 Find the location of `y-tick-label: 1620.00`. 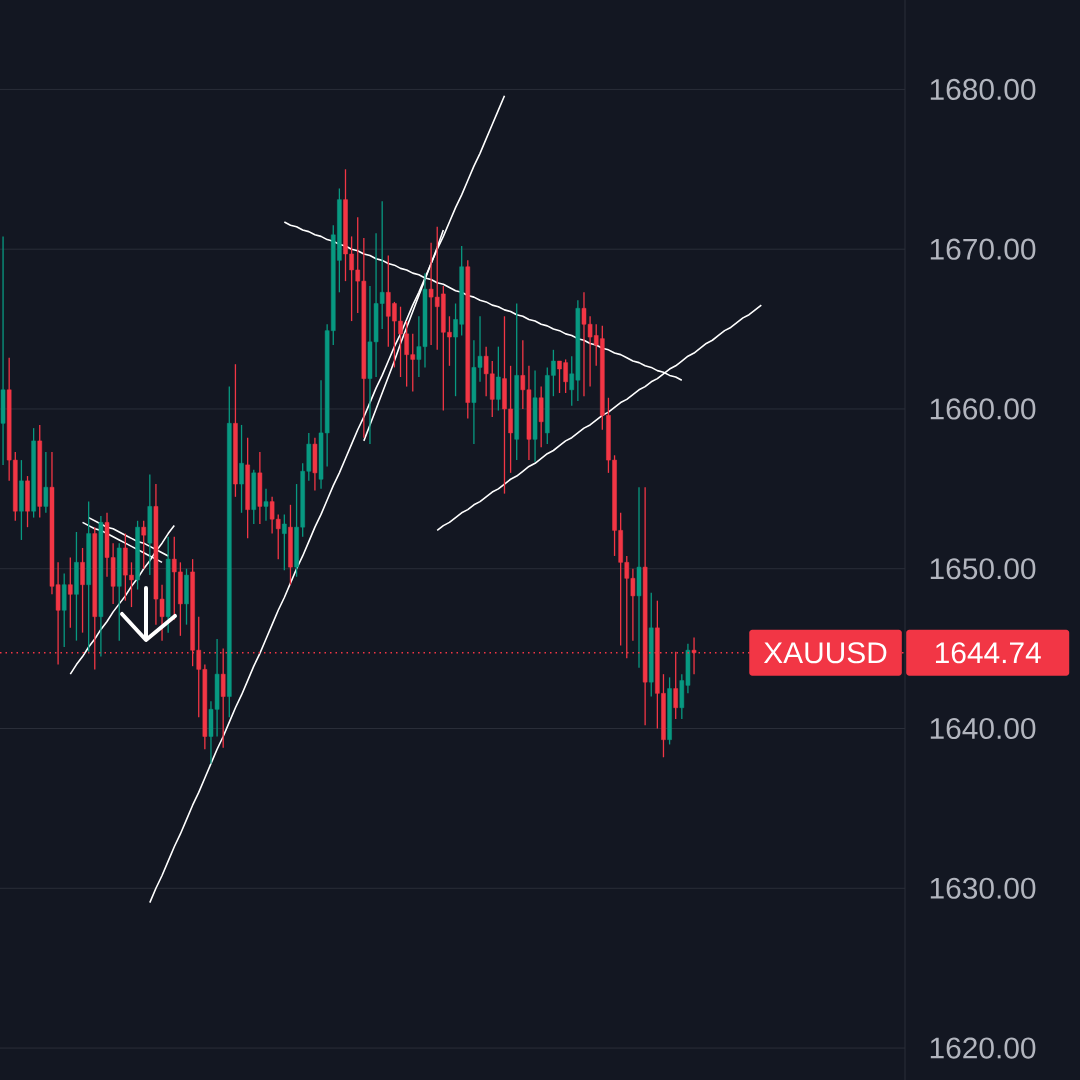

y-tick-label: 1620.00 is located at coordinates (983, 1048).